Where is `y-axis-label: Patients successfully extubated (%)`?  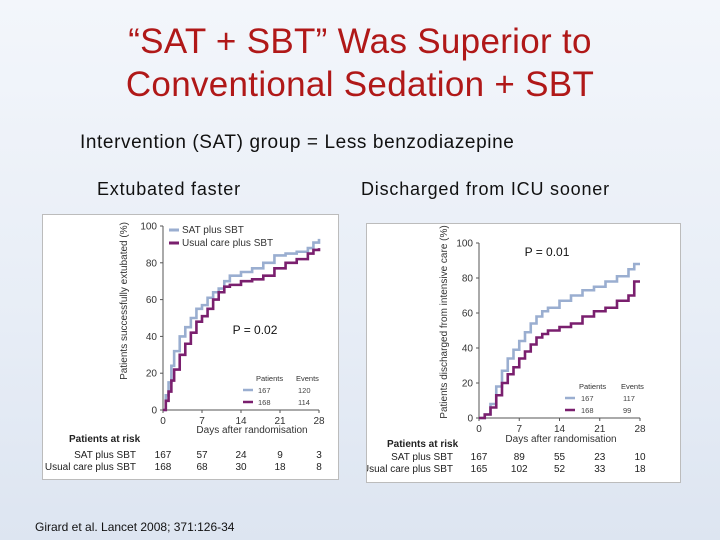
y-axis-label: Patients successfully extubated (%) is located at coordinates (124, 301).